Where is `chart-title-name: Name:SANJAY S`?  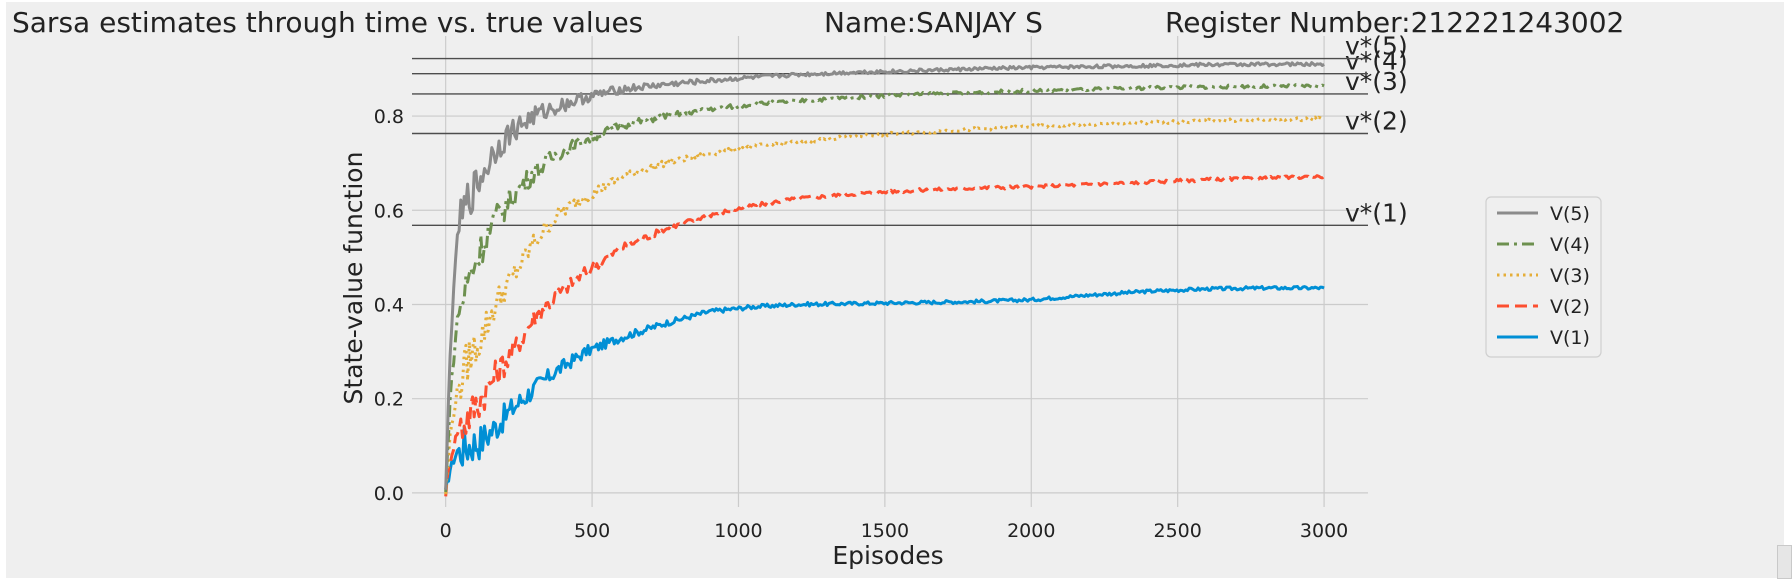
chart-title-name: Name:SANJAY S is located at coordinates (933, 22).